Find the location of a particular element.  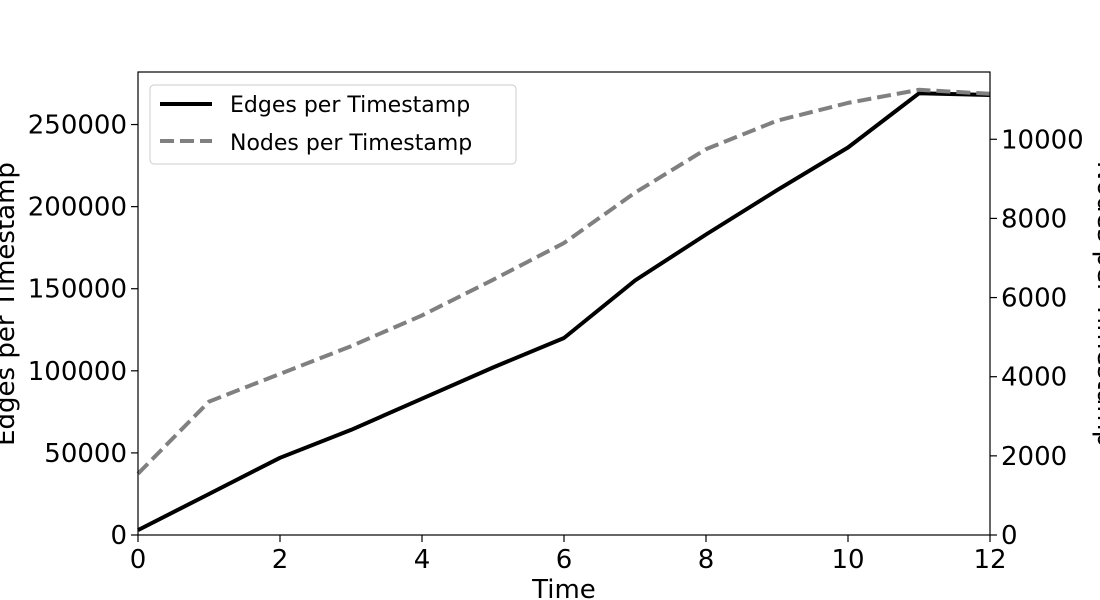

right-y-tick-label: 8000 is located at coordinates (1034, 219).